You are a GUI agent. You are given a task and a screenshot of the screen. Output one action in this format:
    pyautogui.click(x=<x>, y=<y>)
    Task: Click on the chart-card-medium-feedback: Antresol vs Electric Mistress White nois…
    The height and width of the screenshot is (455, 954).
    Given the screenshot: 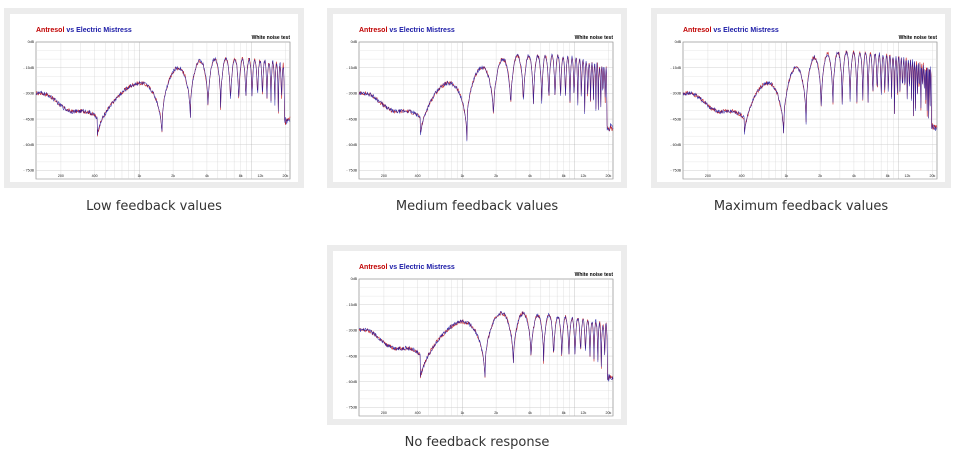 What is the action you would take?
    pyautogui.click(x=477, y=98)
    